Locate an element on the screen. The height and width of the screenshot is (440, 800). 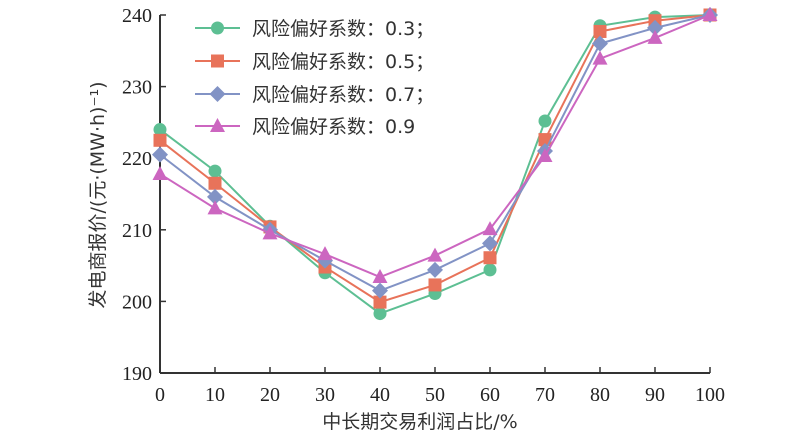
x-tick-label: 50 is located at coordinates (435, 395).